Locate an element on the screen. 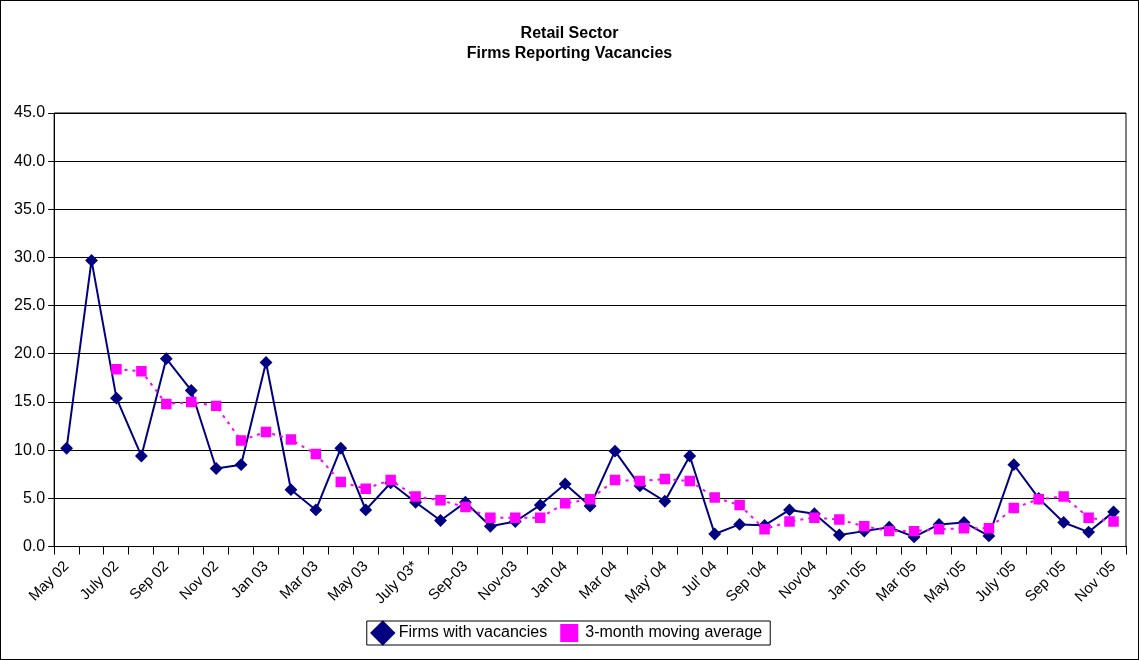  x-tick-label: July 02 is located at coordinates (98, 579).